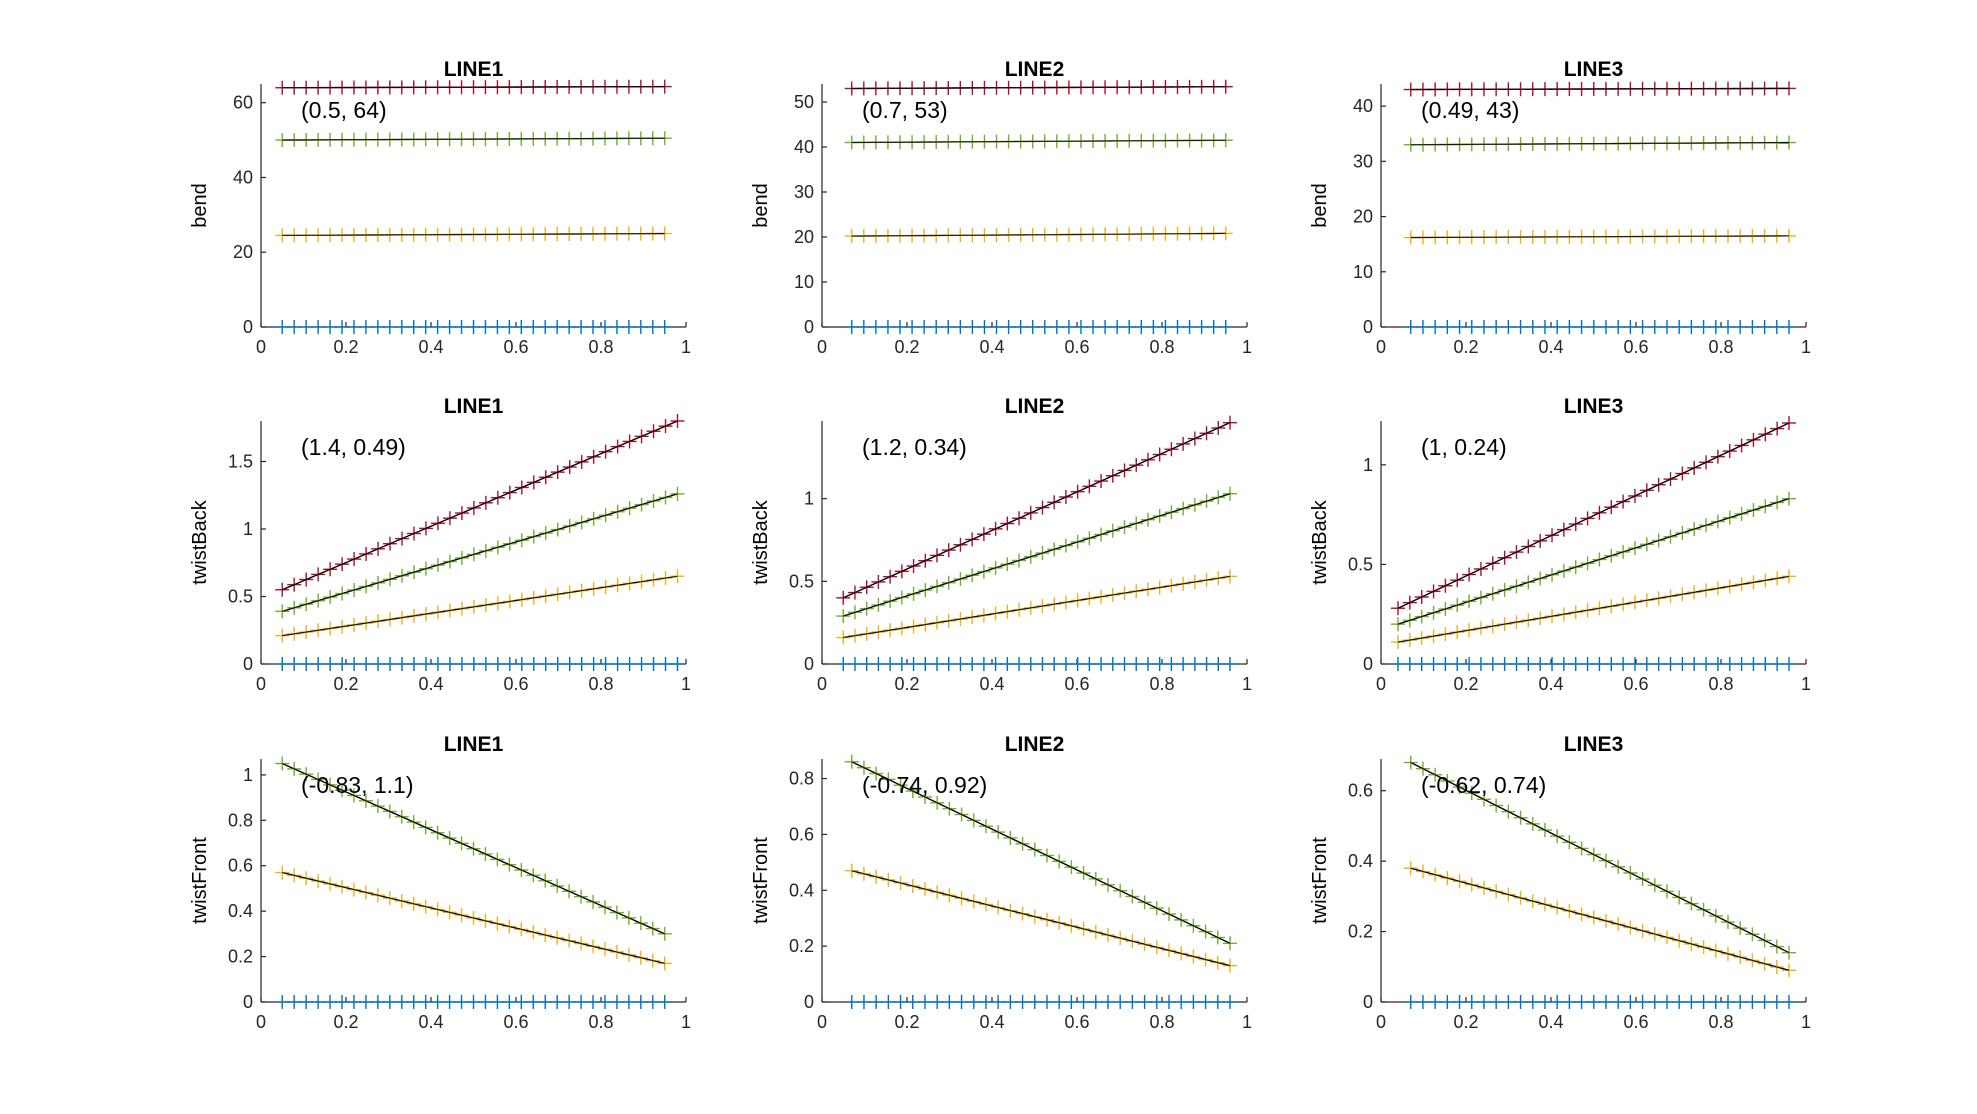 Image resolution: width=1977 pixels, height=1114 pixels. What do you see at coordinates (243, 252) in the screenshot?
I see `y-tick-label: 20` at bounding box center [243, 252].